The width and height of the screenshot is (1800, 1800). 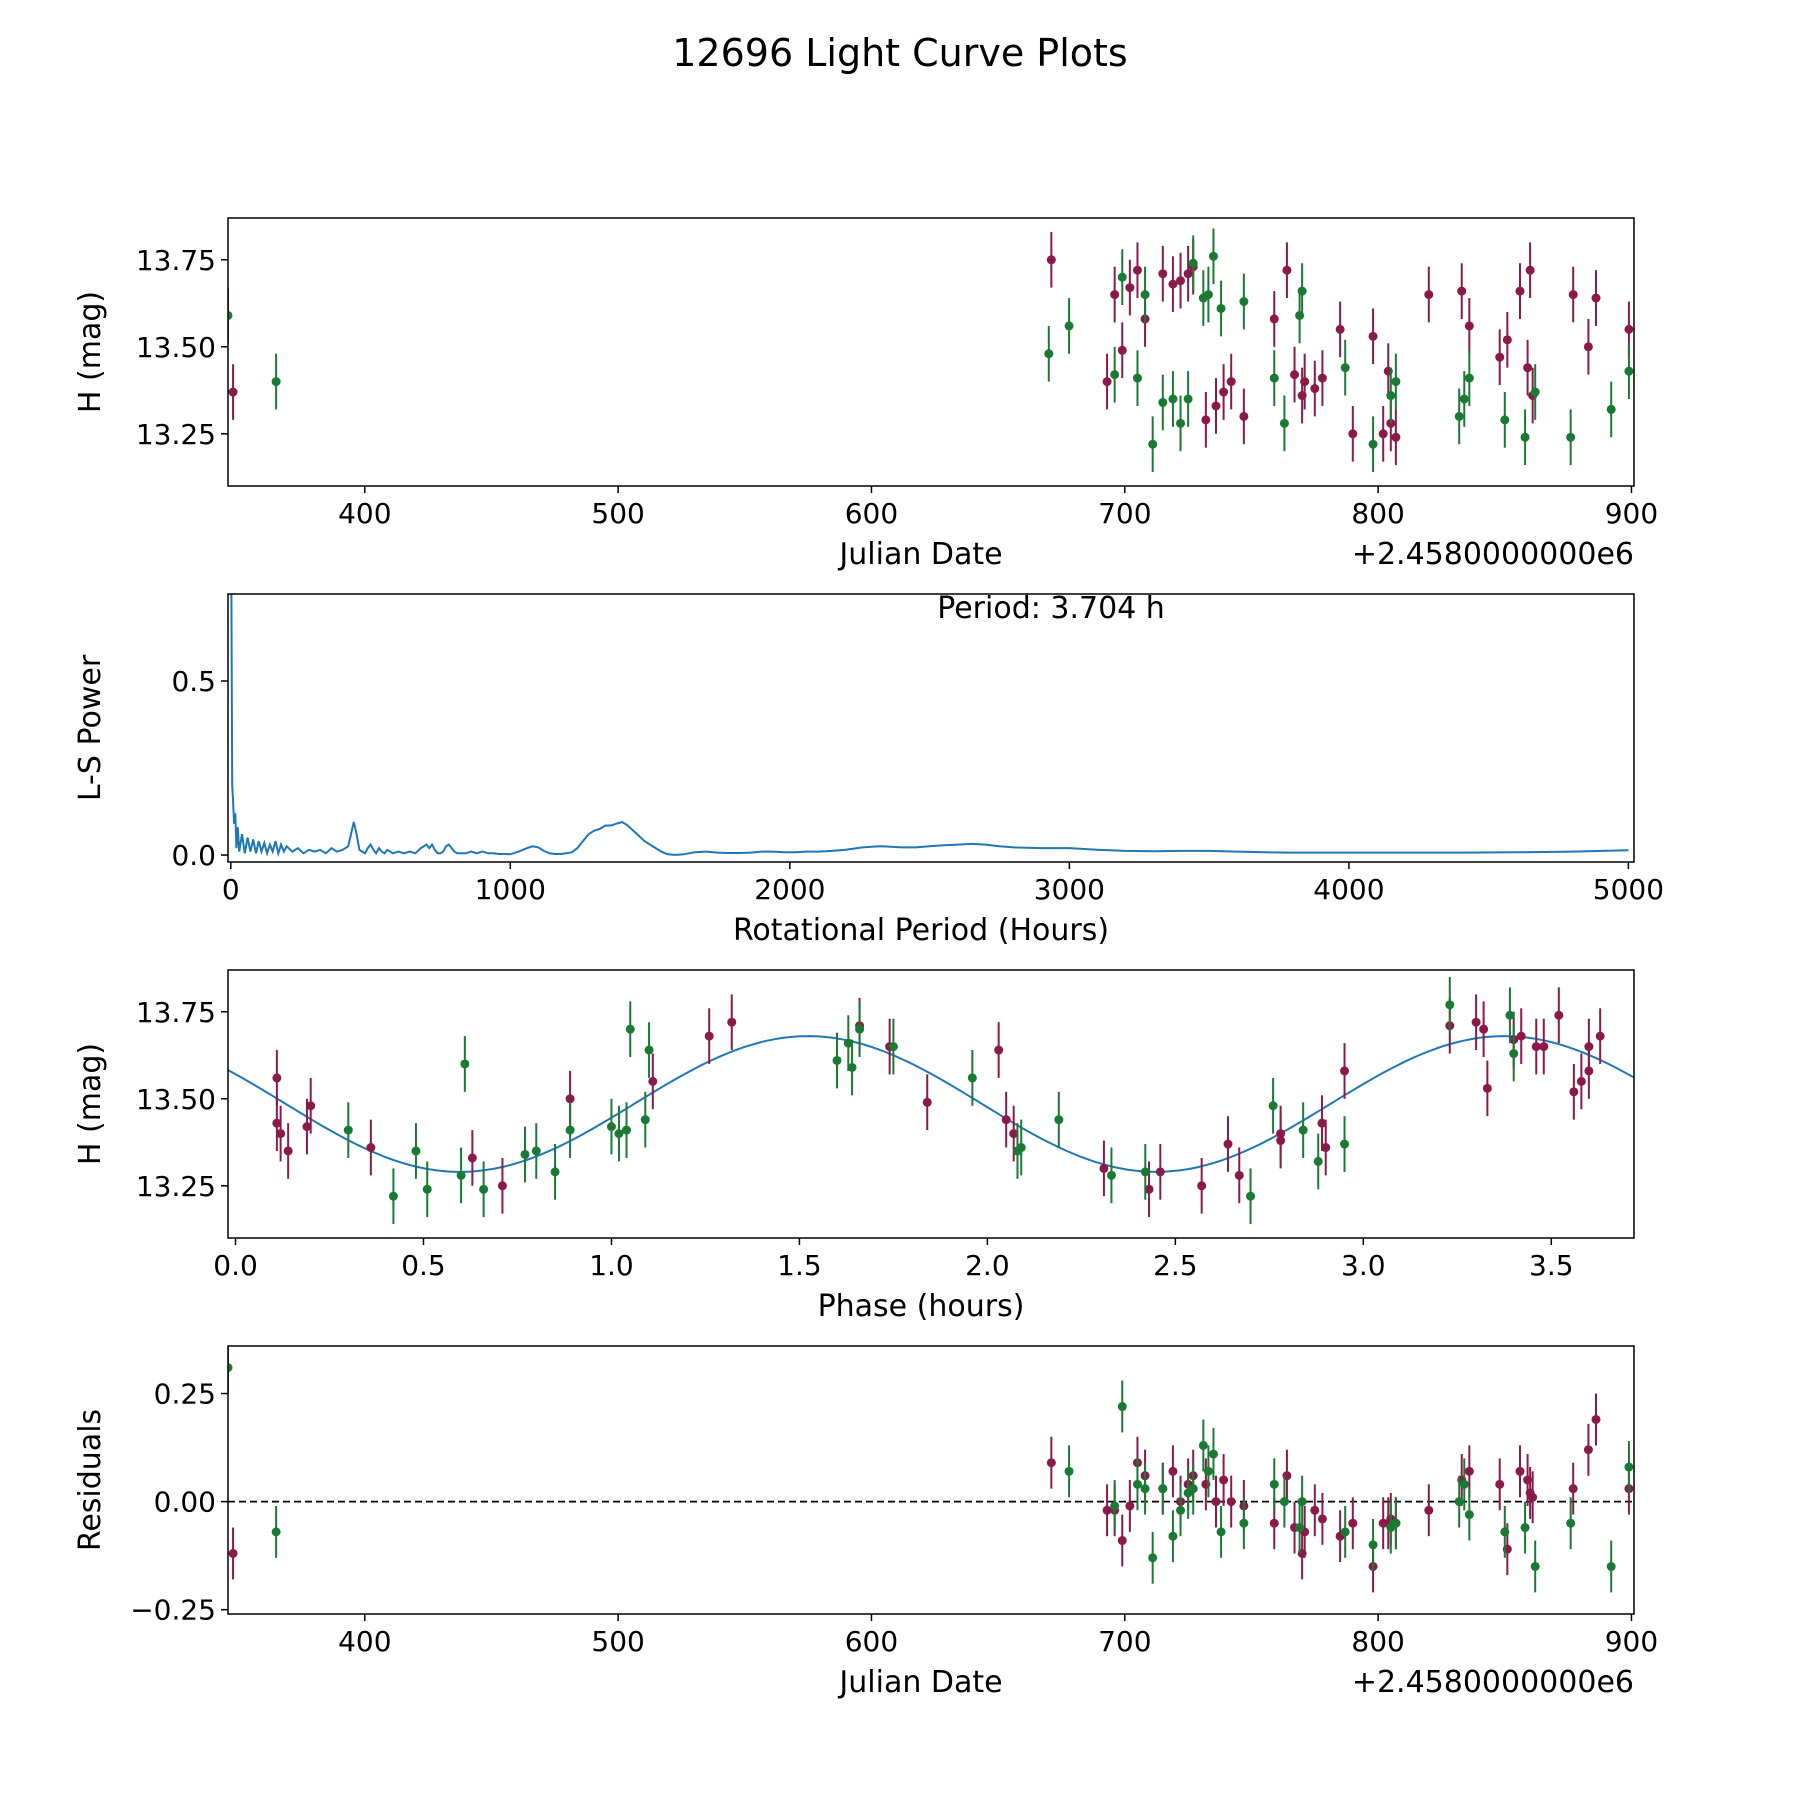 What do you see at coordinates (90, 1480) in the screenshot?
I see `y-axis-label: Residuals` at bounding box center [90, 1480].